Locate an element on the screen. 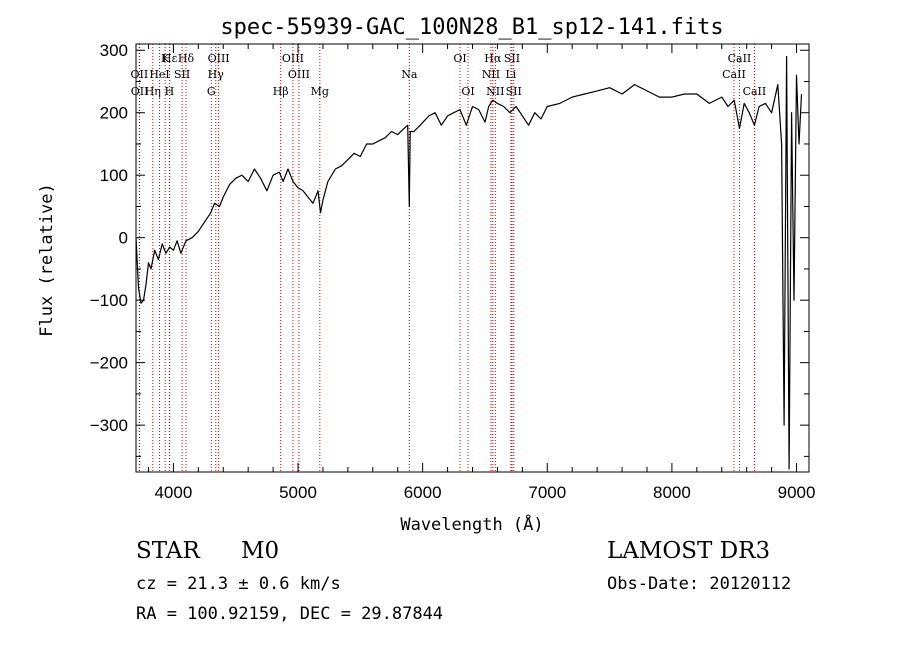 This screenshot has width=900, height=649. object-class: STAR is located at coordinates (168, 551).